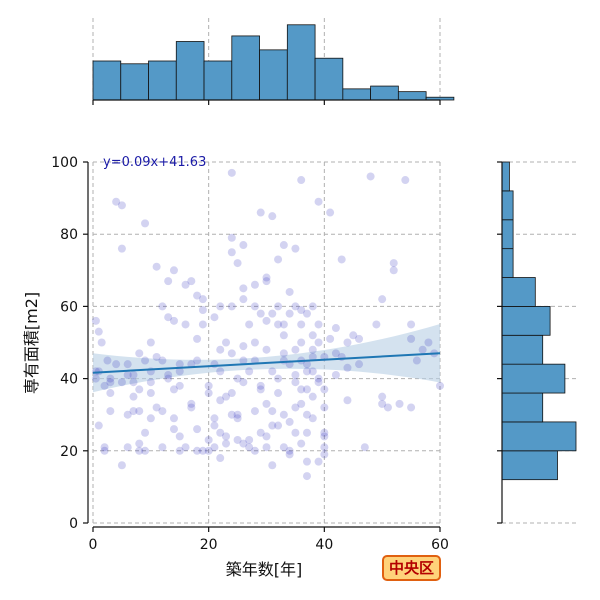  I want to click on regression-line, so click(266, 363).